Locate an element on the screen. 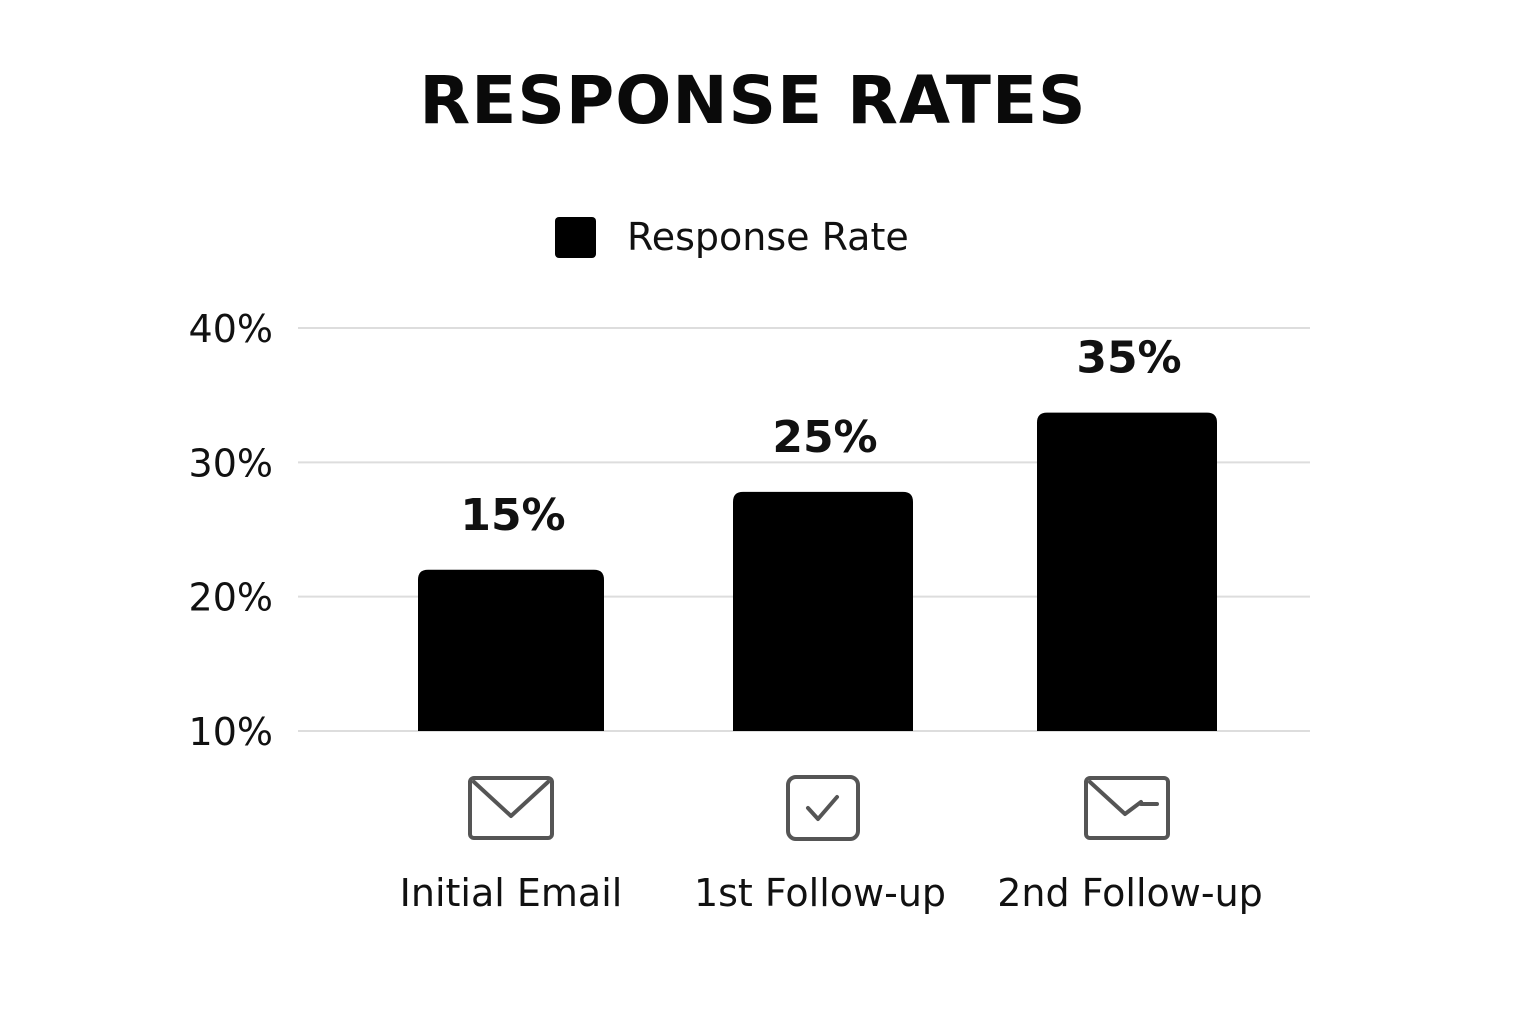 The height and width of the screenshot is (1024, 1536). legend: Response Rate is located at coordinates (732, 237).